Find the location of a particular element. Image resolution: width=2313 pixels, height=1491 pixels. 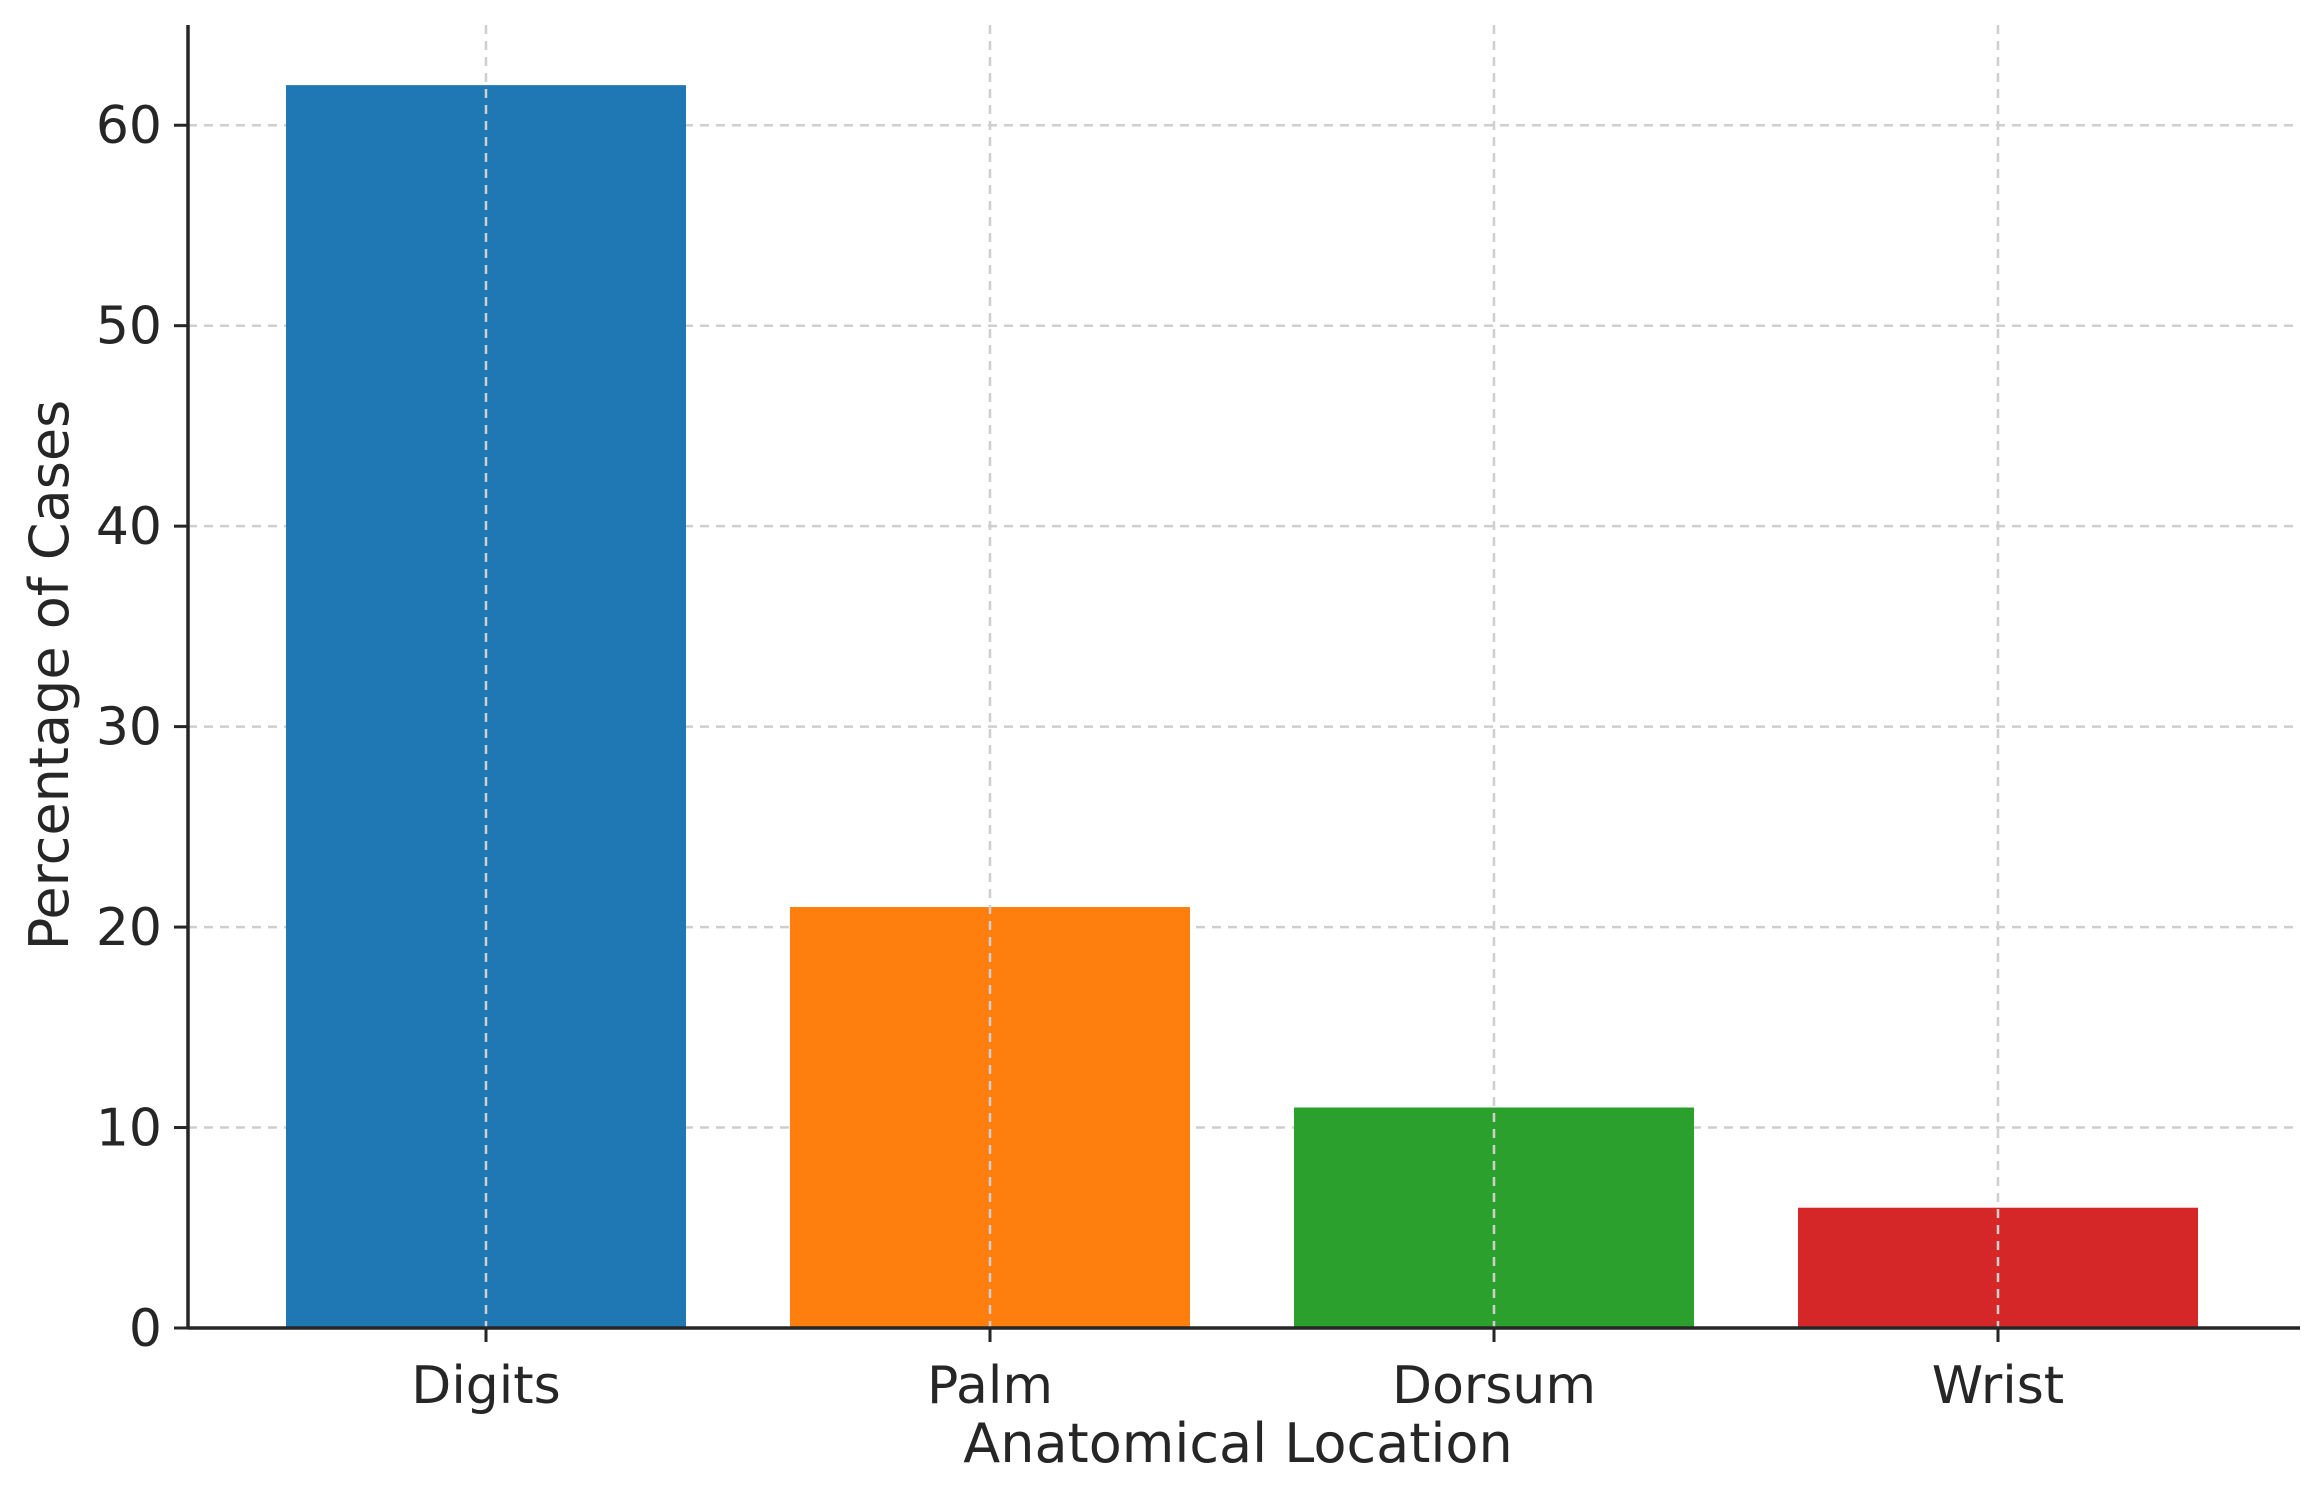

y-tick-label: 30 is located at coordinates (129, 728).